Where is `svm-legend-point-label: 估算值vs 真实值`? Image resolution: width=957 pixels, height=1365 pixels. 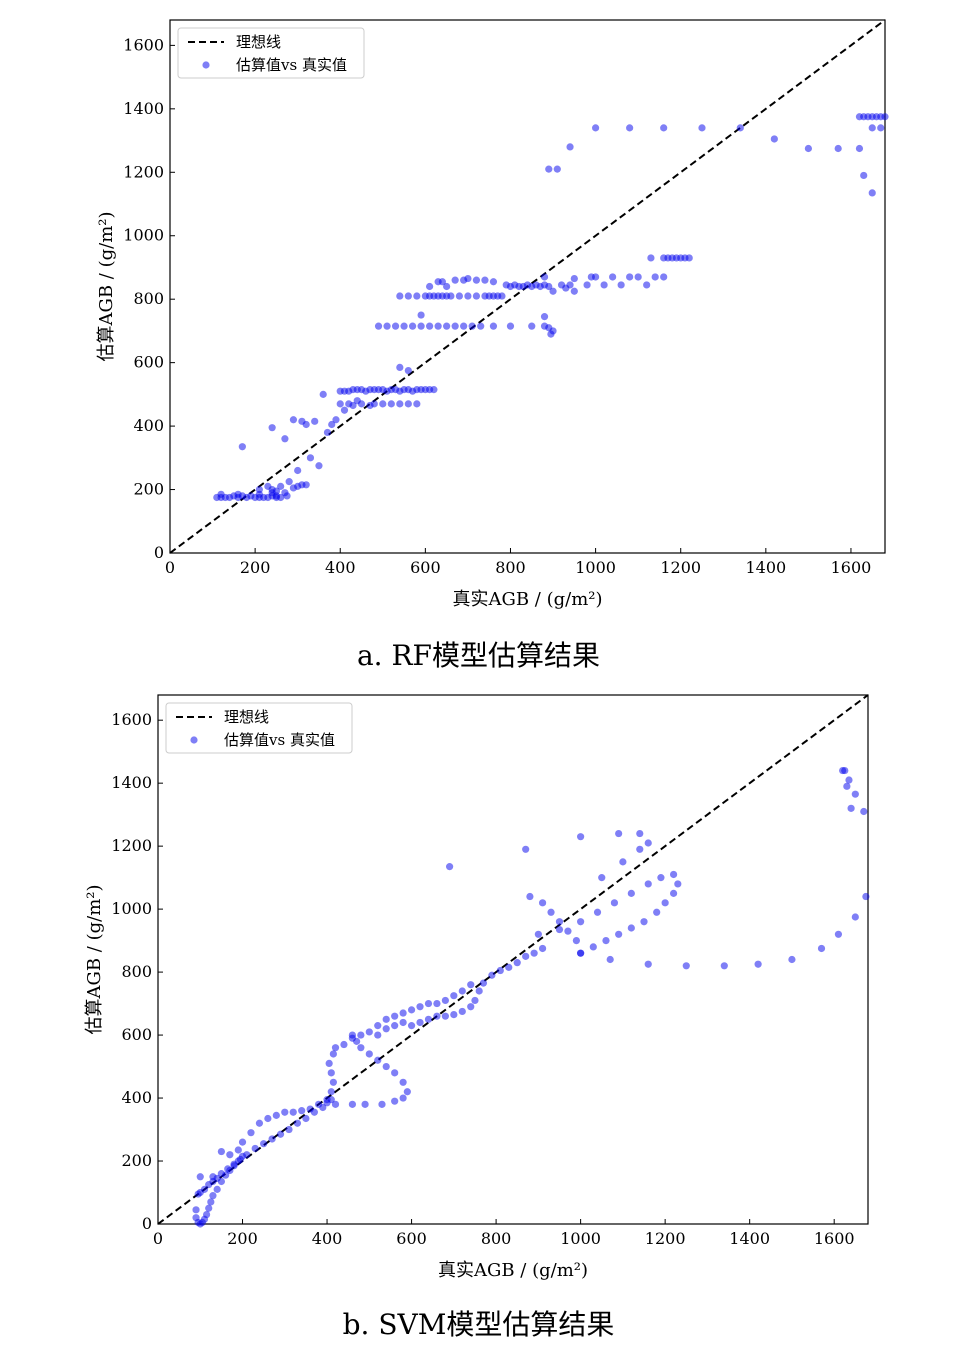
svm-legend-point-label: 估算值vs 真实值 is located at coordinates (279, 740).